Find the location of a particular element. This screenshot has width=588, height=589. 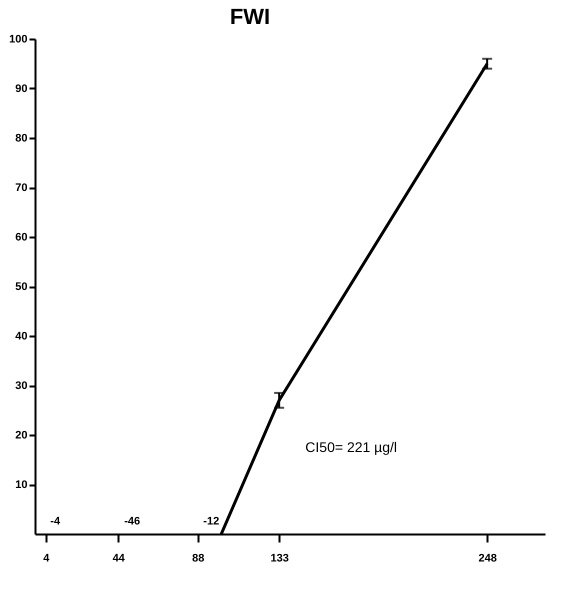

annotation: CI50= 221 µg/l is located at coordinates (351, 446).